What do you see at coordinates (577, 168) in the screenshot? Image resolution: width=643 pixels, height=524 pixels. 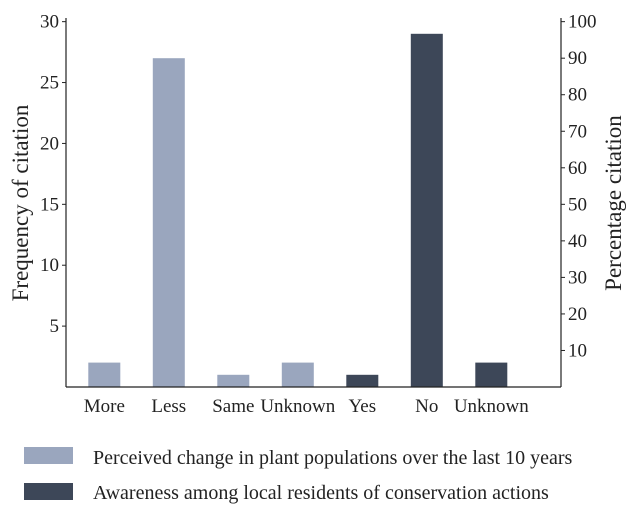 I see `right-tick-label: 60` at bounding box center [577, 168].